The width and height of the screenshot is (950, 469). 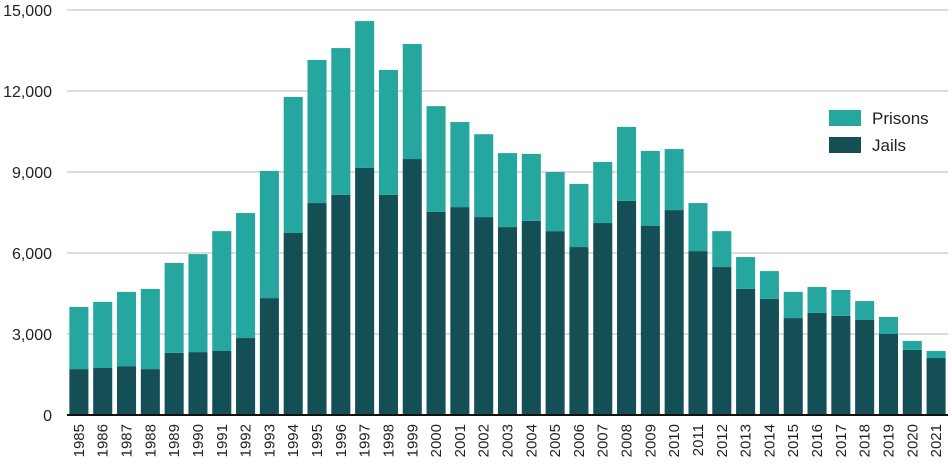 What do you see at coordinates (150, 440) in the screenshot?
I see `x-tick-label: 1988` at bounding box center [150, 440].